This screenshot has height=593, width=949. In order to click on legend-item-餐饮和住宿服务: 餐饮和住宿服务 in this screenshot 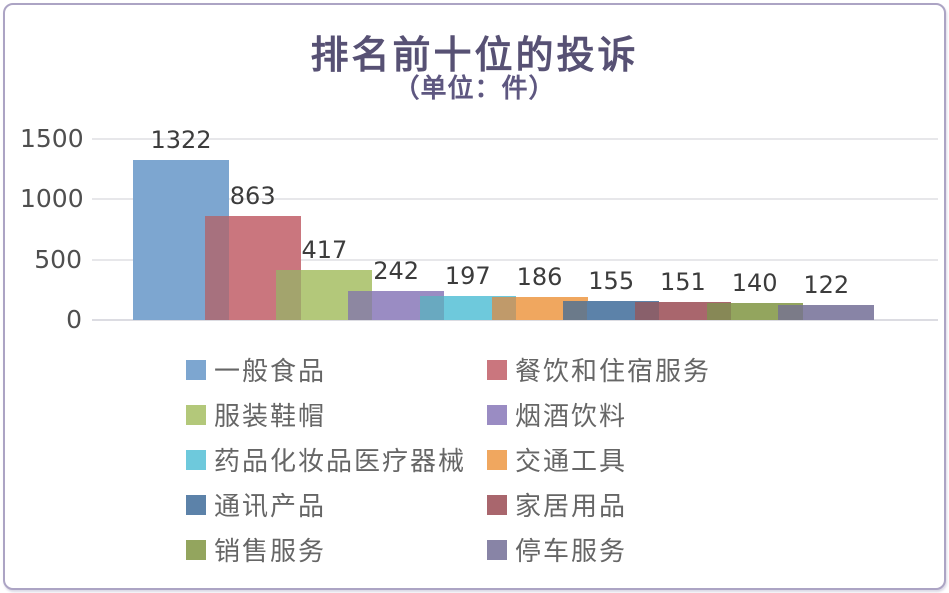, I will do `click(599, 372)`.